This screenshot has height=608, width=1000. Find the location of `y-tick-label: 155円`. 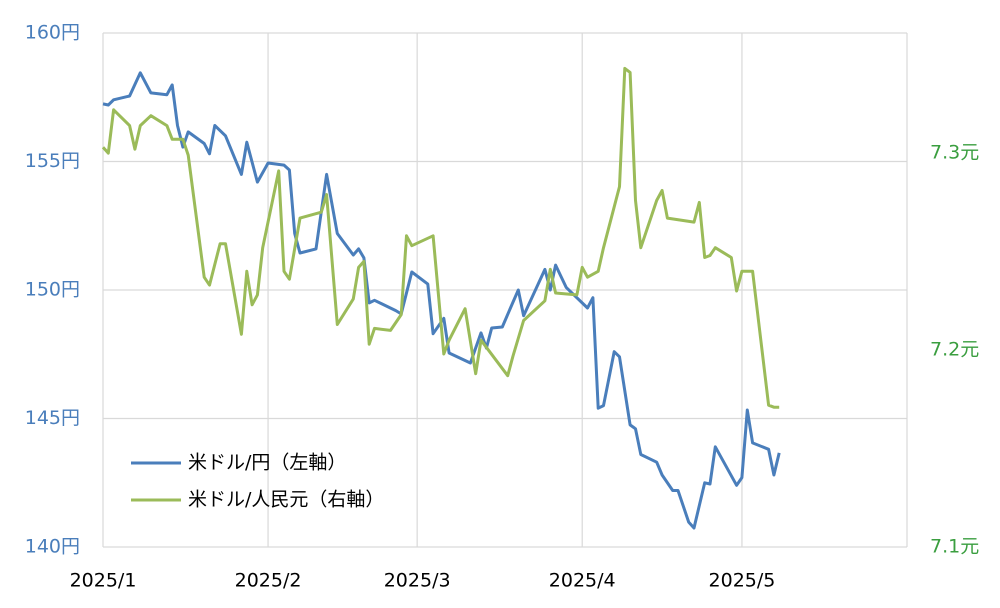

y-tick-label: 155円 is located at coordinates (52, 161).